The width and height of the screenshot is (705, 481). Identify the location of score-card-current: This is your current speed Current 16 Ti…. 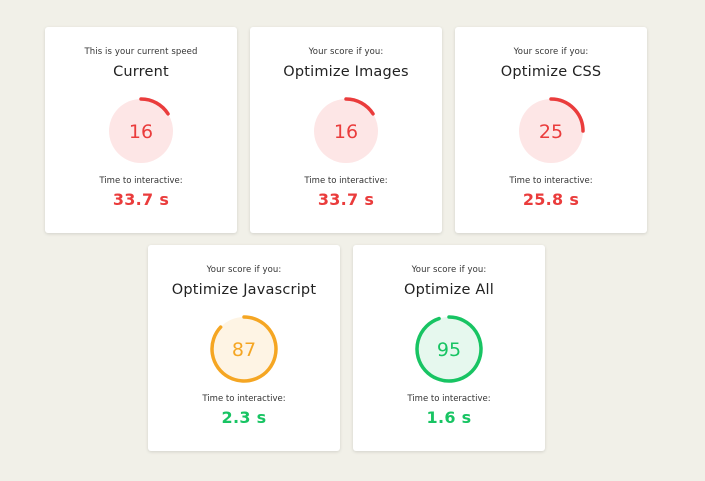
(141, 130).